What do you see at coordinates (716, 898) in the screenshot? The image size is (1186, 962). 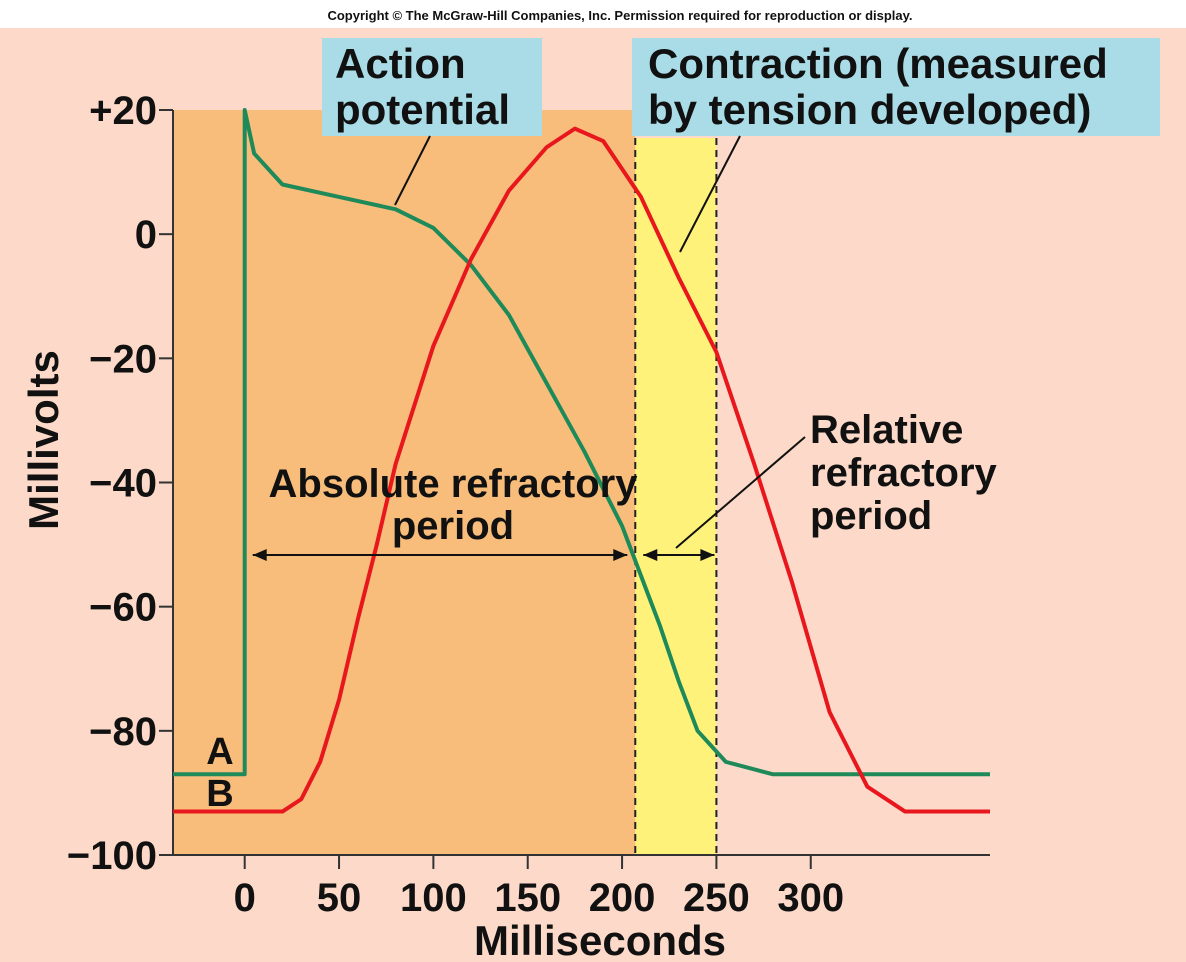 I see `x-tick-label: 250` at bounding box center [716, 898].